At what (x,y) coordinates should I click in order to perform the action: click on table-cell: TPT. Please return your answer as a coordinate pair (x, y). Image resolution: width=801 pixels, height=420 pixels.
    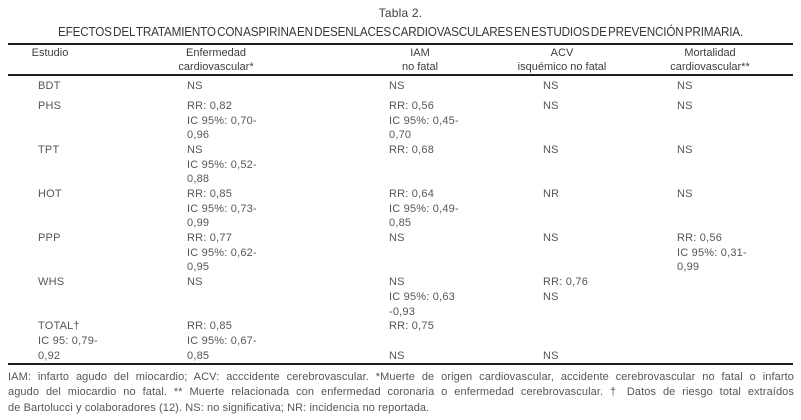
    Looking at the image, I should click on (48, 150).